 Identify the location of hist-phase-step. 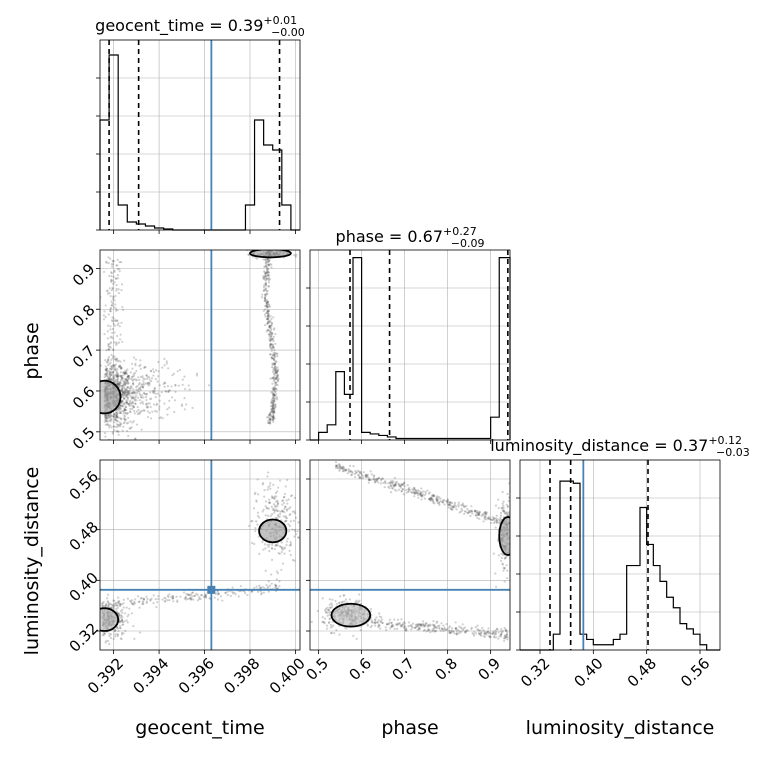
(410, 349).